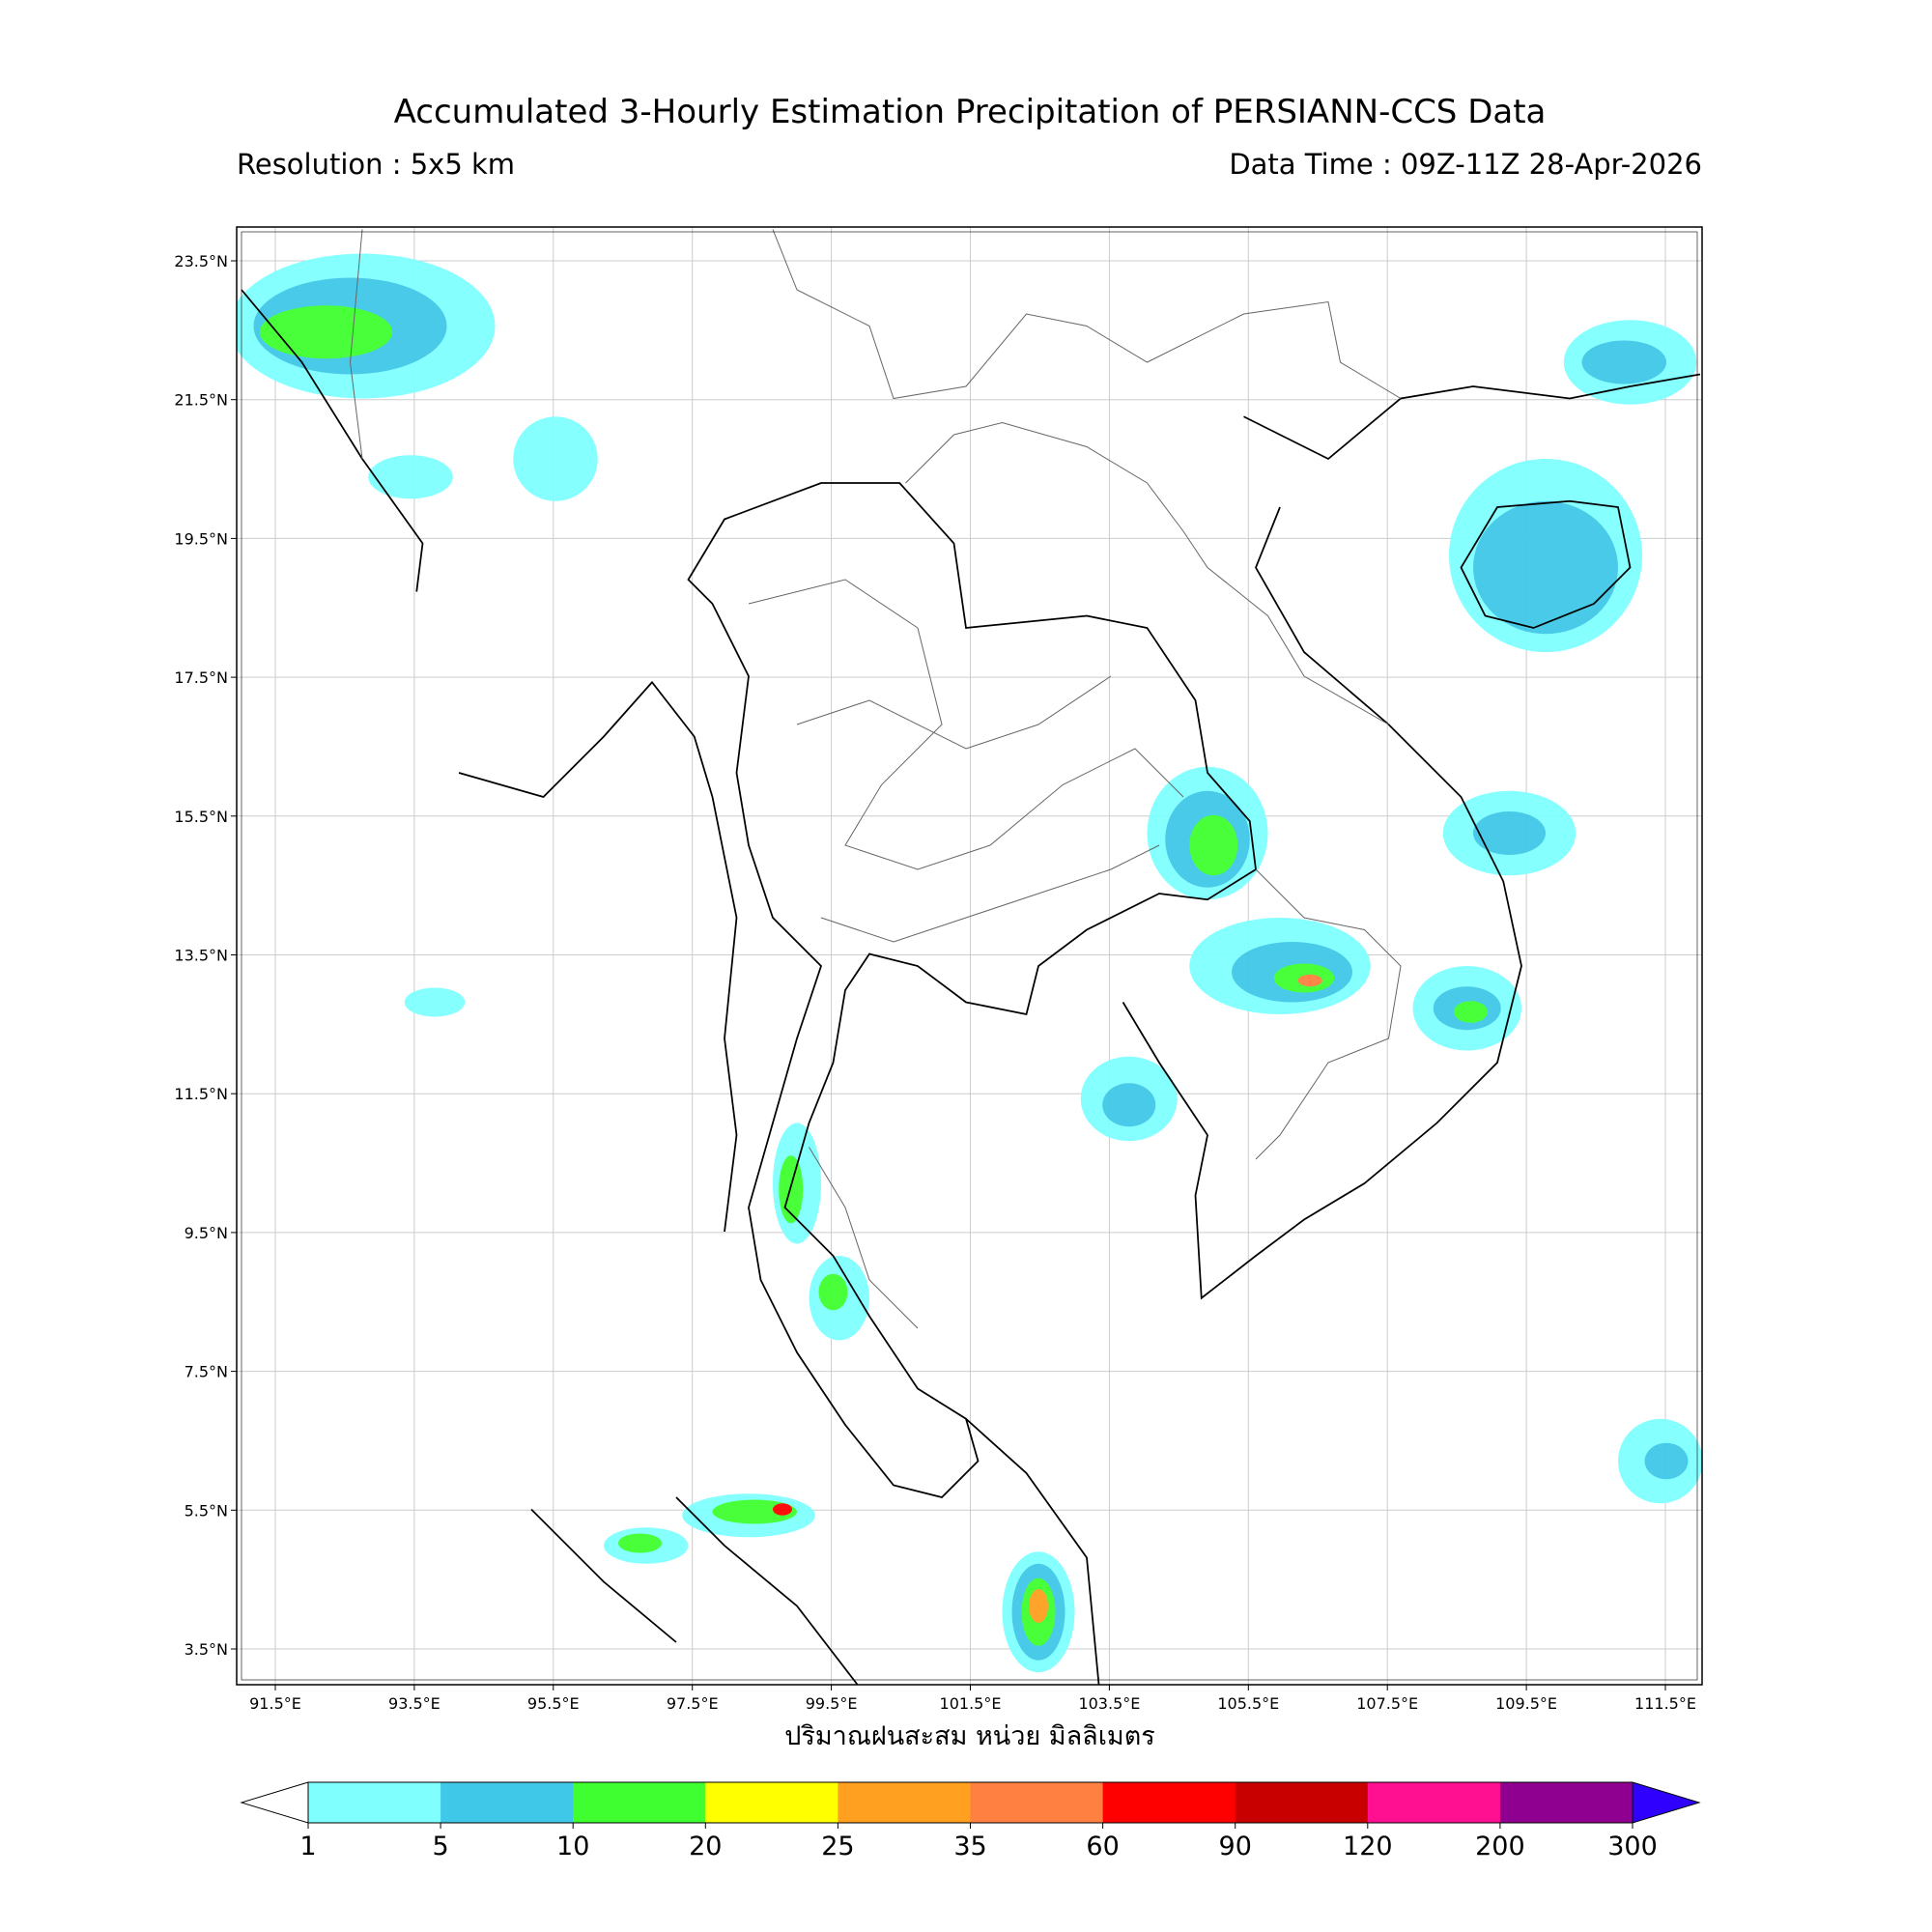  Describe the element at coordinates (969, 1846) in the screenshot. I see `colorbar-level-label: 35` at that location.